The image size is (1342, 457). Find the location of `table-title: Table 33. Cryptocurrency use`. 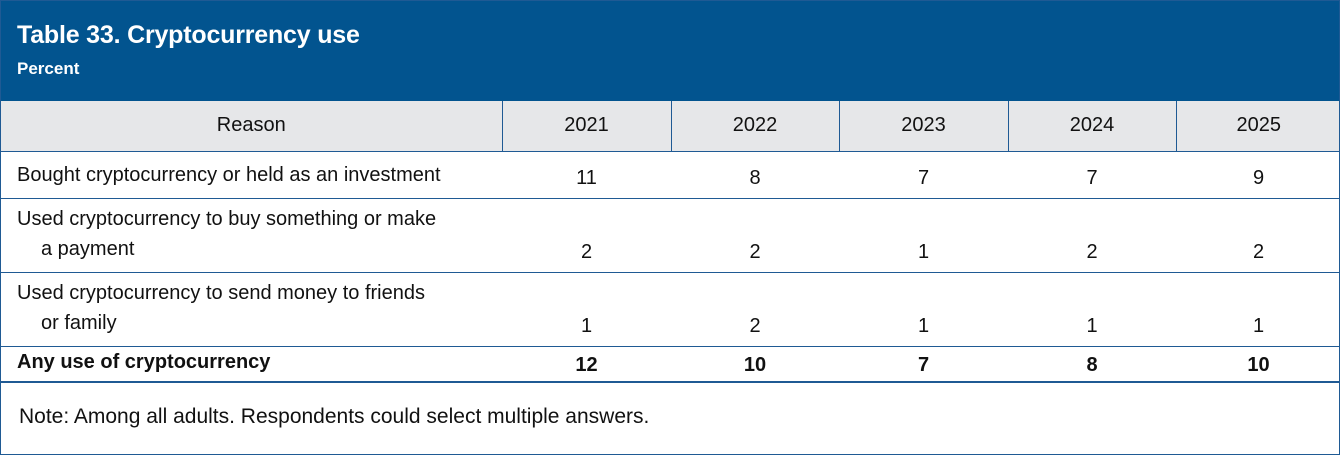

table-title: Table 33. Cryptocurrency use is located at coordinates (188, 35).